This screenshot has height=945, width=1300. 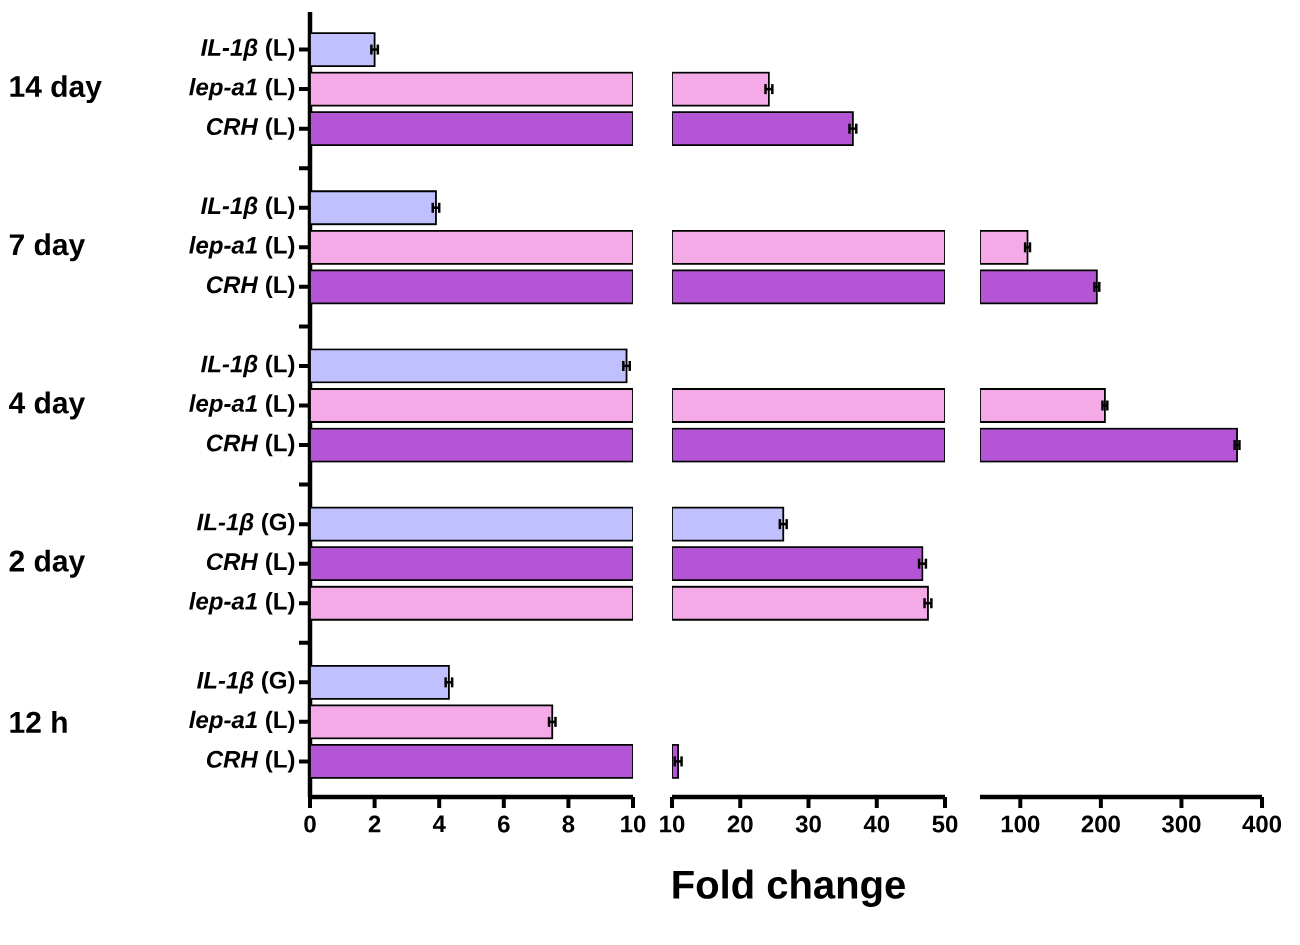 What do you see at coordinates (789, 888) in the screenshot?
I see `x-axis-title: Fold change` at bounding box center [789, 888].